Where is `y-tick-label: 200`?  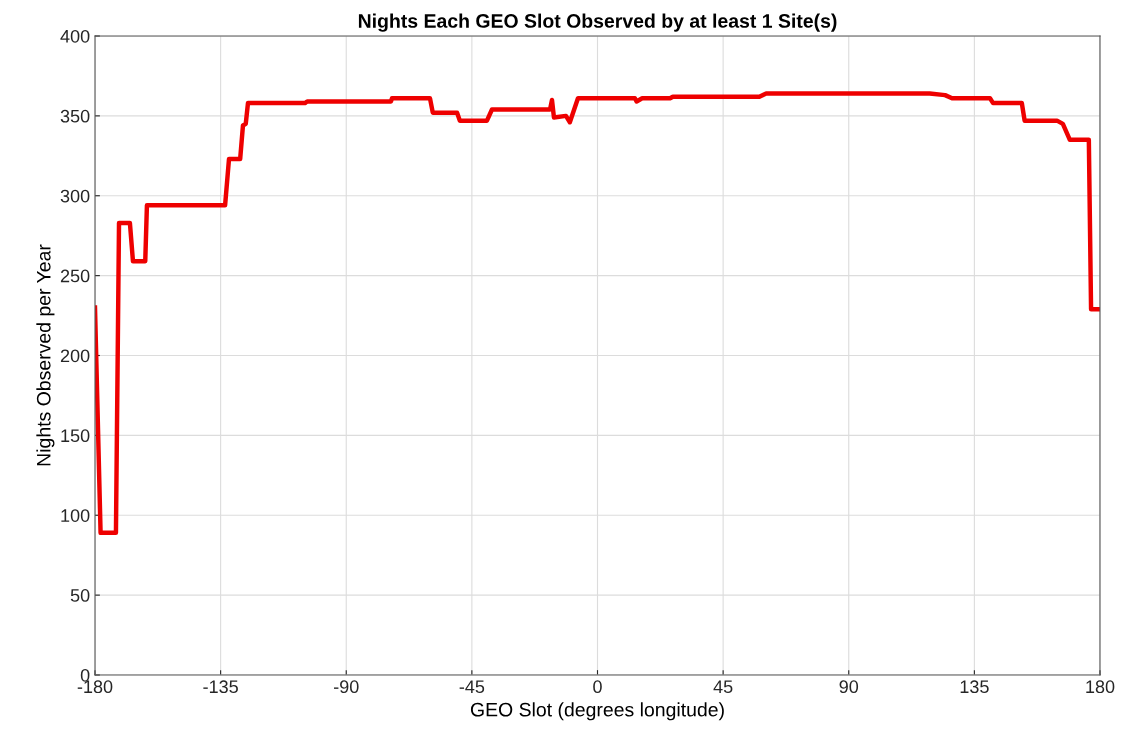 y-tick-label: 200 is located at coordinates (75, 356).